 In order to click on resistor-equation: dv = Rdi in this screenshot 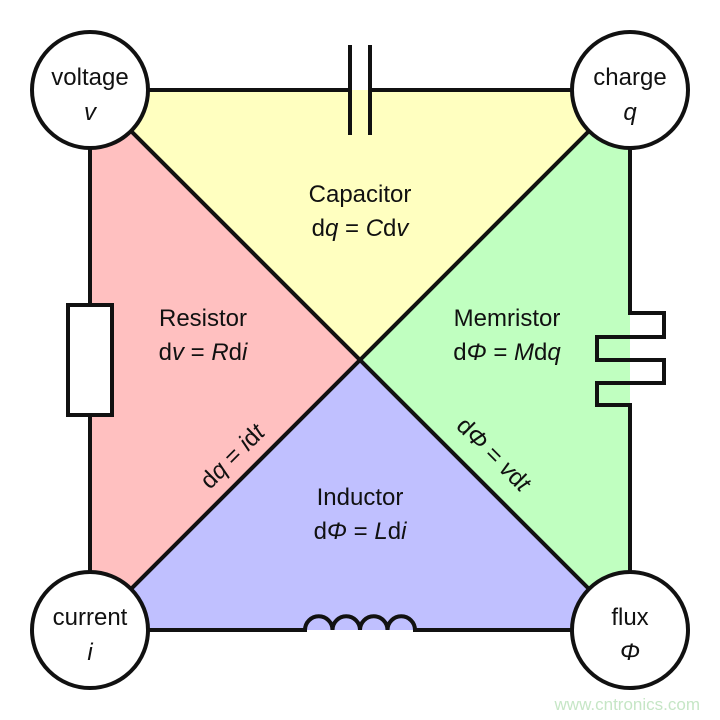, I will do `click(203, 352)`.